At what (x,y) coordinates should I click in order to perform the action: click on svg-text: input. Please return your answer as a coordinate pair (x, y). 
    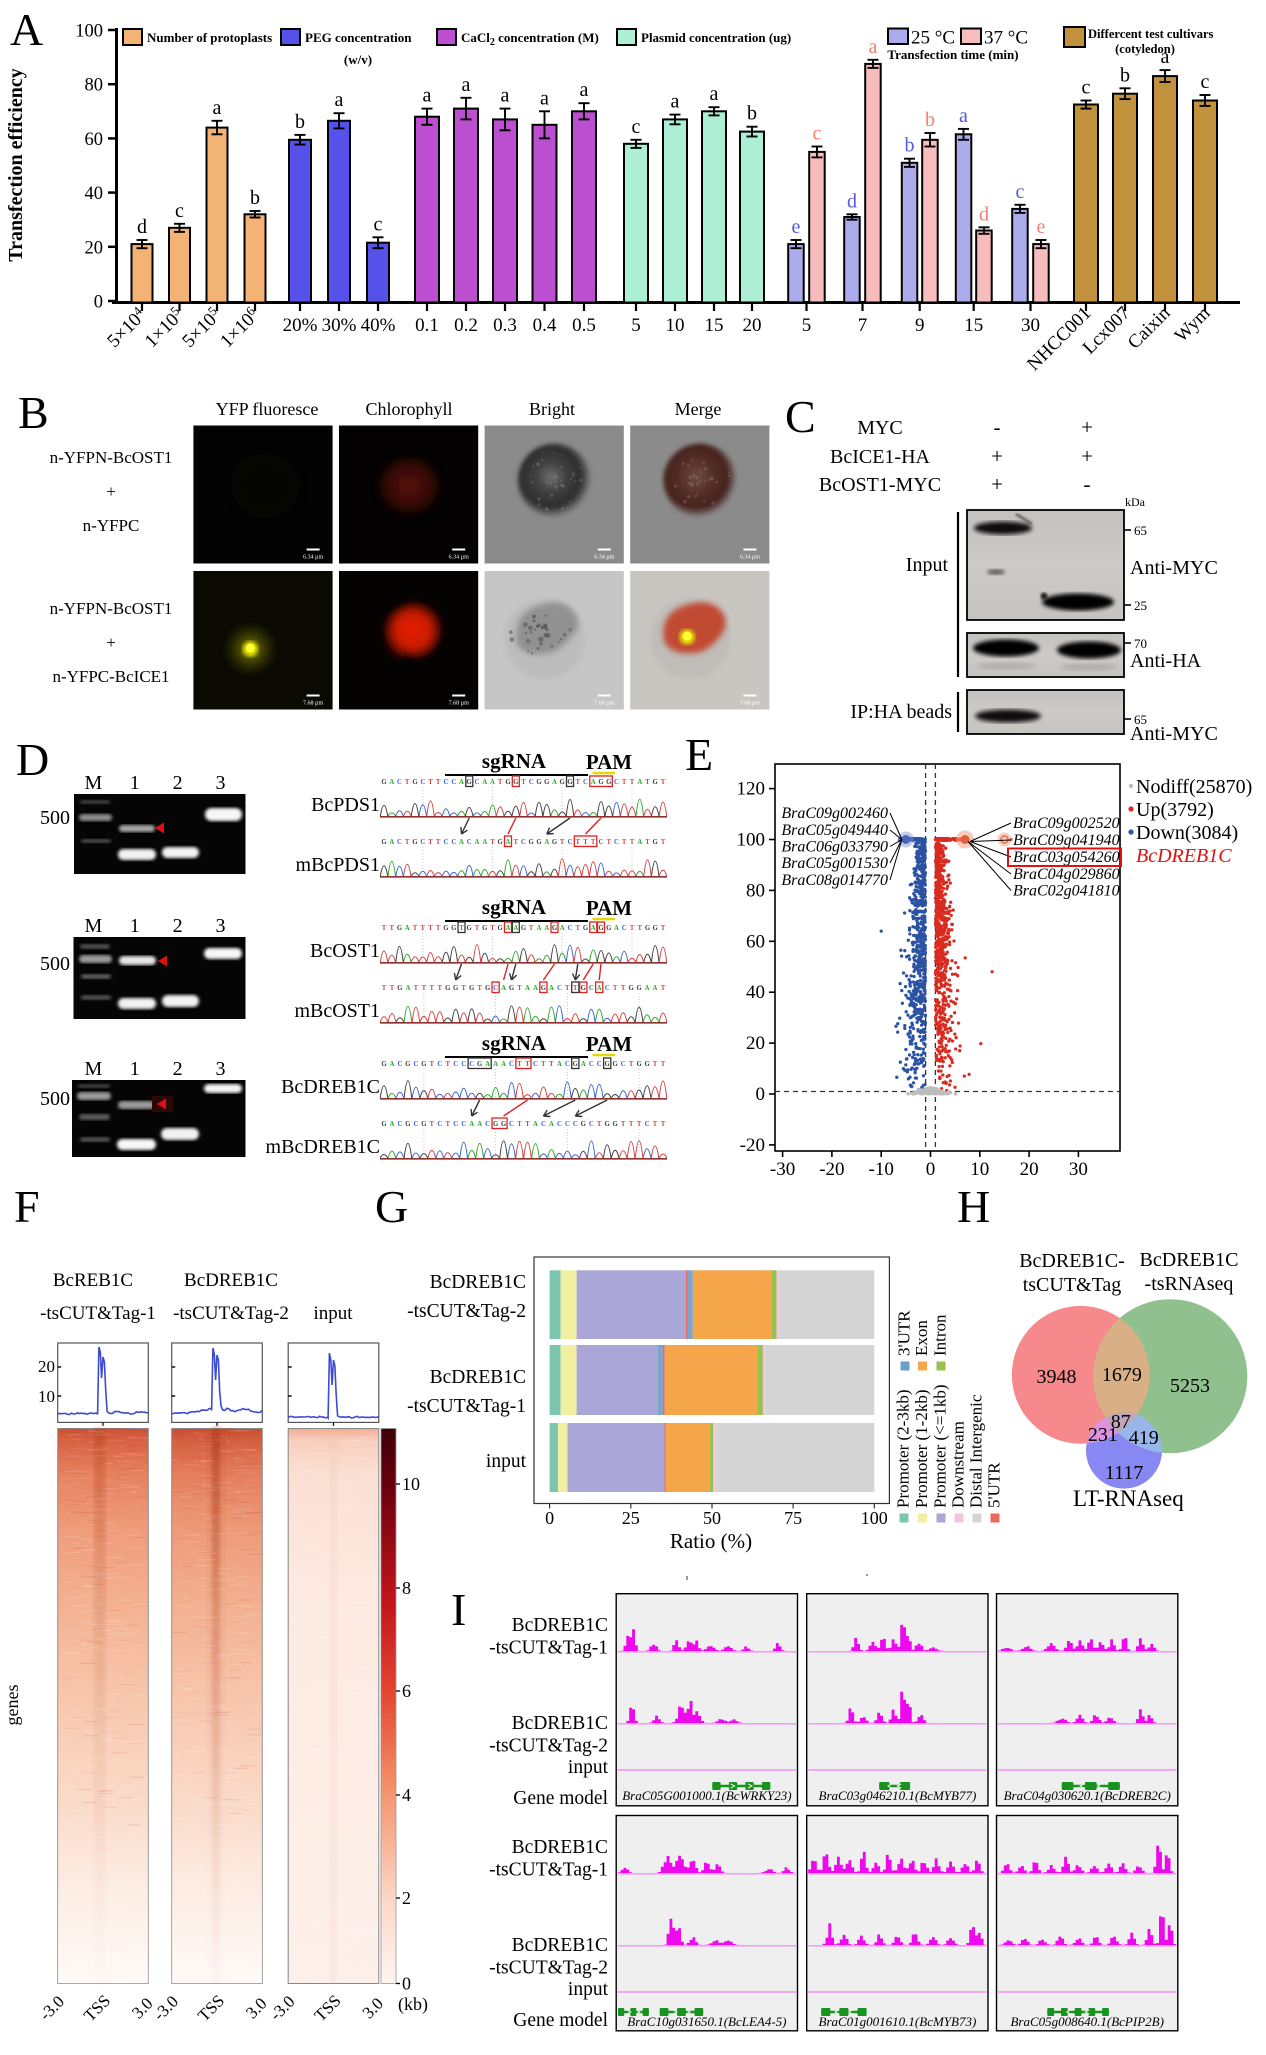
    Looking at the image, I should click on (506, 1461).